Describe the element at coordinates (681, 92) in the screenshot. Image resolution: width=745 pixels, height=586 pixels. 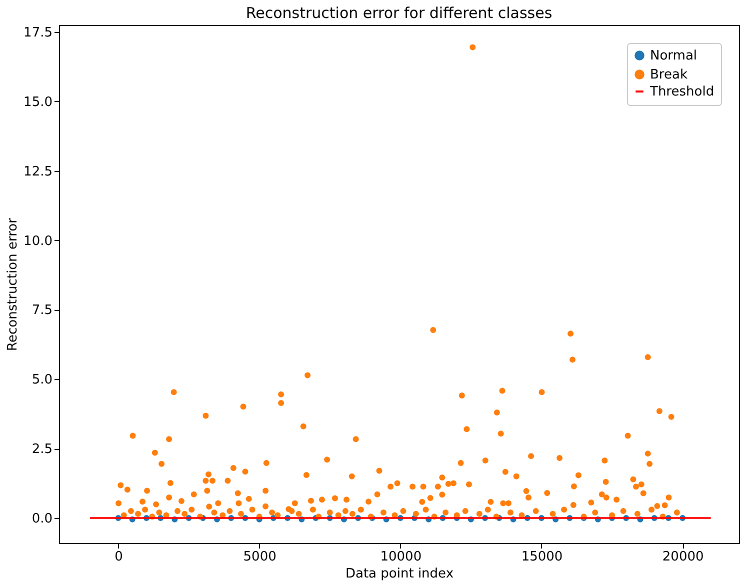
I see `legend-label: Threshold` at that location.